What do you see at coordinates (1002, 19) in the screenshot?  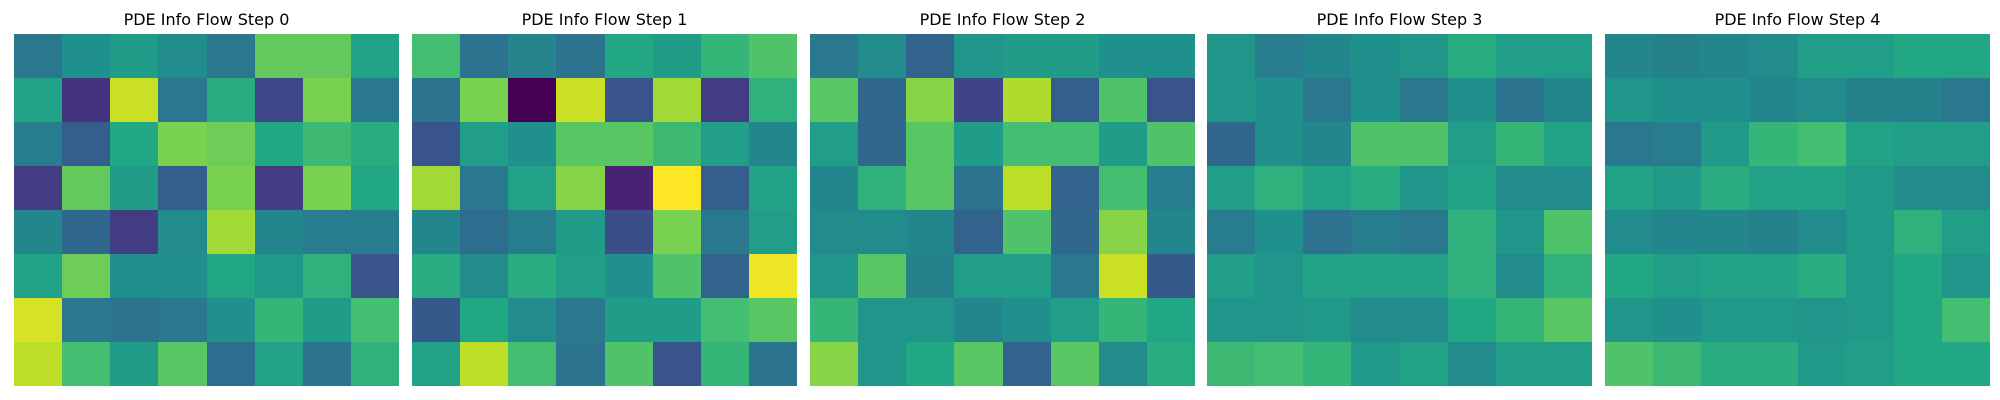 I see `chart-title: PDE Info Flow Step 2` at bounding box center [1002, 19].